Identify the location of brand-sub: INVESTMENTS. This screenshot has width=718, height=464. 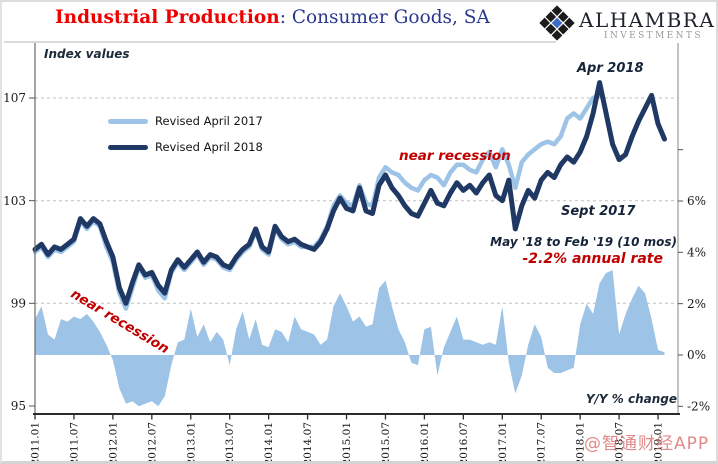
(653, 36).